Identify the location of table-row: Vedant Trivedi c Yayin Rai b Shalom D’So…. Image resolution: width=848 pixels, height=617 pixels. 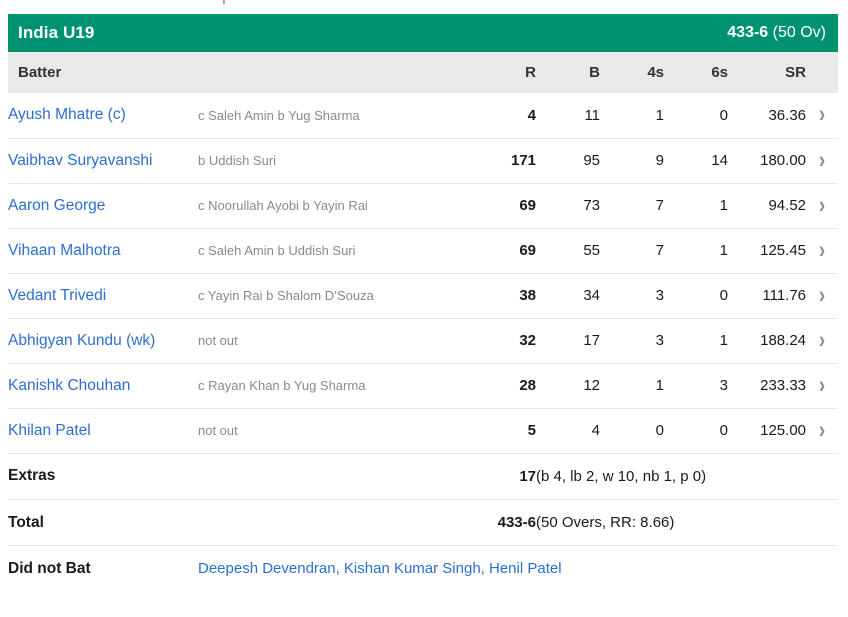
(423, 295).